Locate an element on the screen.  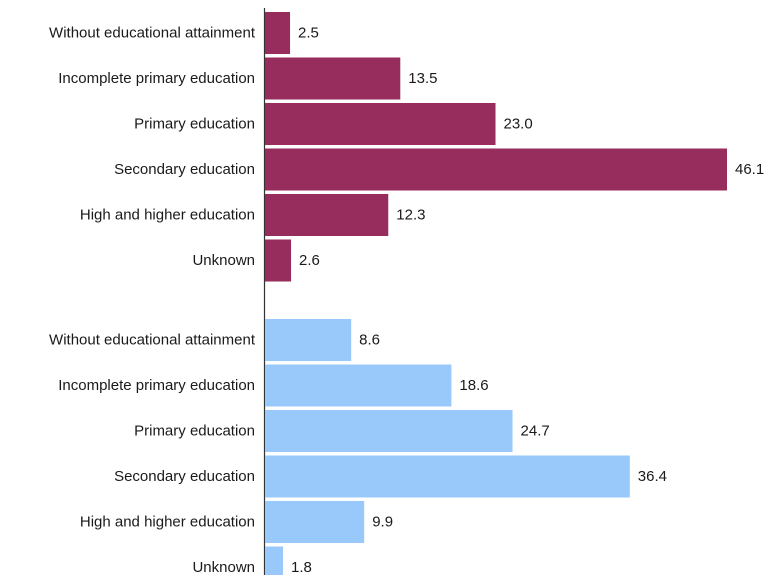
value-label: 13.5 is located at coordinates (422, 78).